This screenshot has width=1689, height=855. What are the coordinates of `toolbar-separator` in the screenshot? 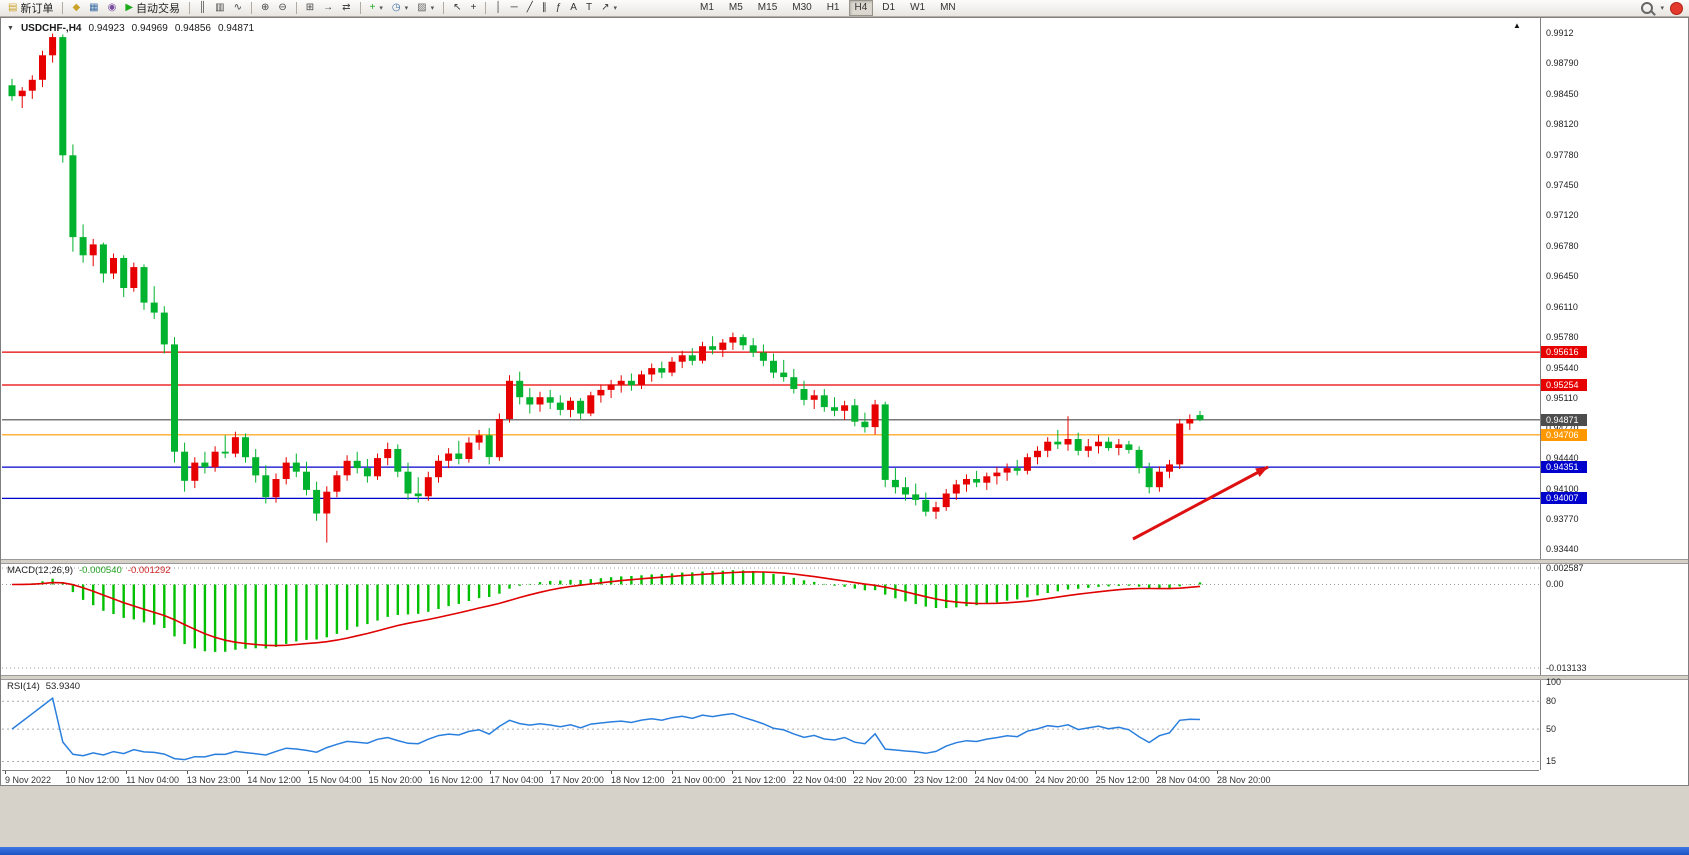 It's located at (360, 8).